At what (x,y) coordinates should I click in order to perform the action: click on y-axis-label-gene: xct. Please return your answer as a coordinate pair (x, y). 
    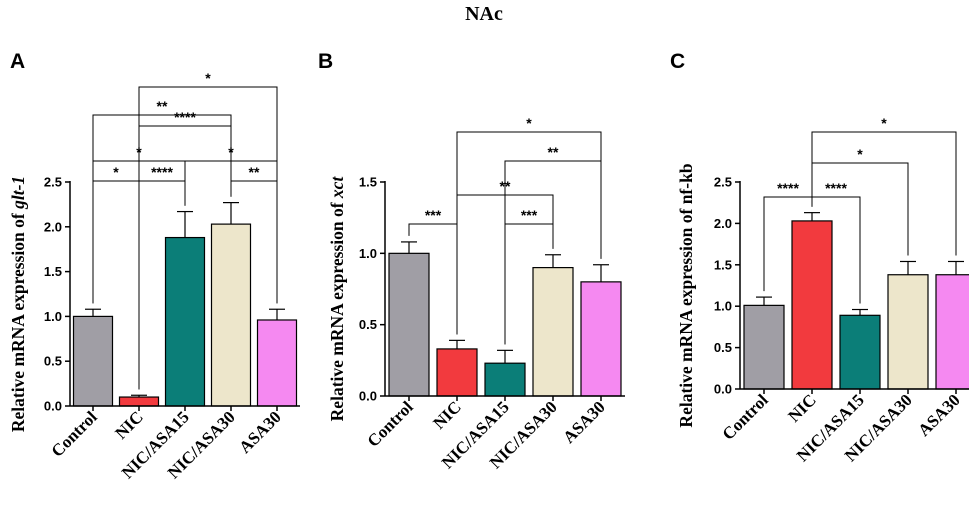
    Looking at the image, I should click on (337, 188).